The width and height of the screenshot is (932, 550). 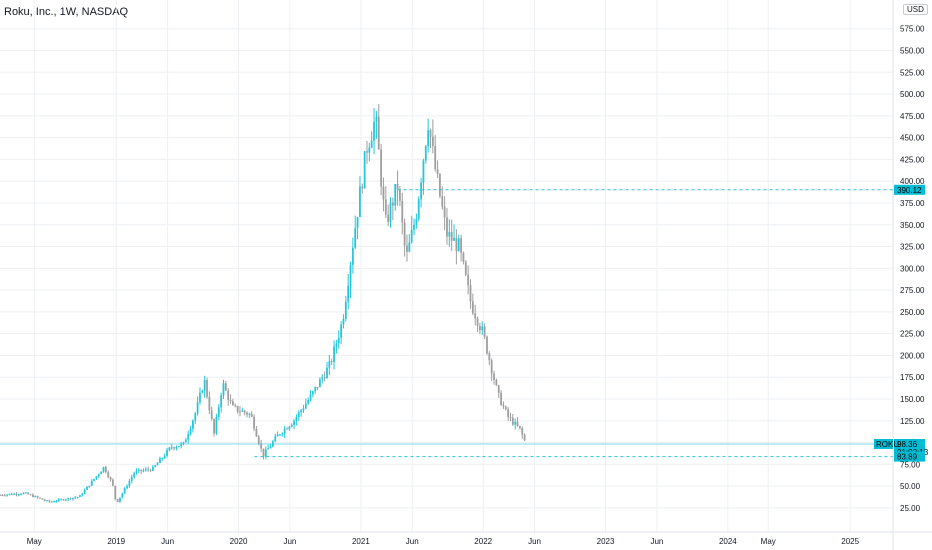 I want to click on y-tick-label: 550.00, so click(x=912, y=50).